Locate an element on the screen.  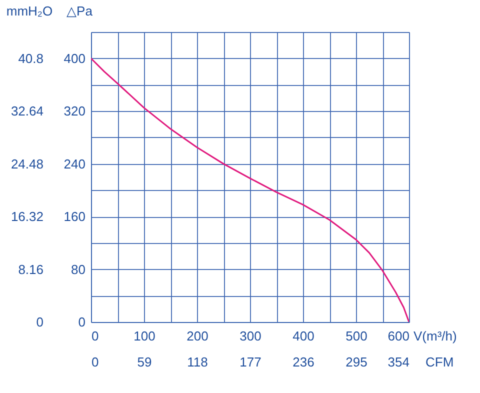
x-tick-label: 600 is located at coordinates (399, 336).